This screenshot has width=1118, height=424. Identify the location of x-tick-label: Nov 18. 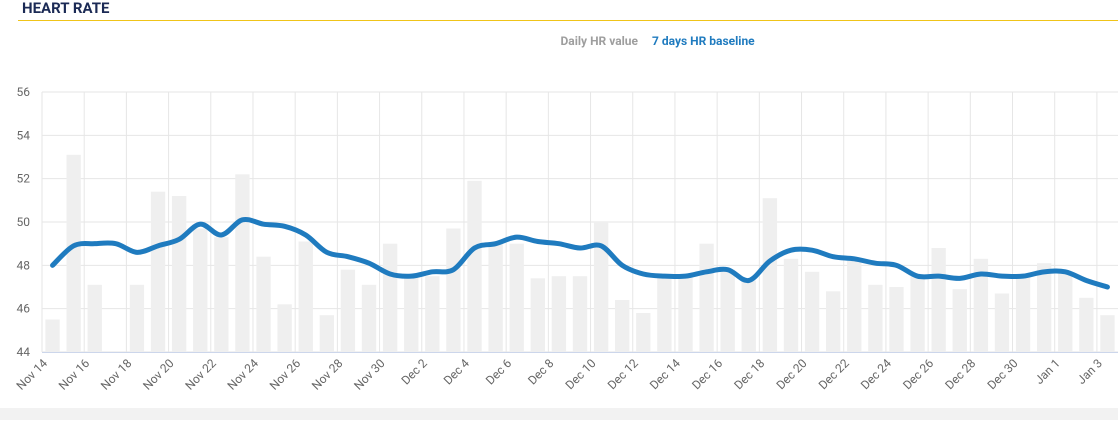
(116, 374).